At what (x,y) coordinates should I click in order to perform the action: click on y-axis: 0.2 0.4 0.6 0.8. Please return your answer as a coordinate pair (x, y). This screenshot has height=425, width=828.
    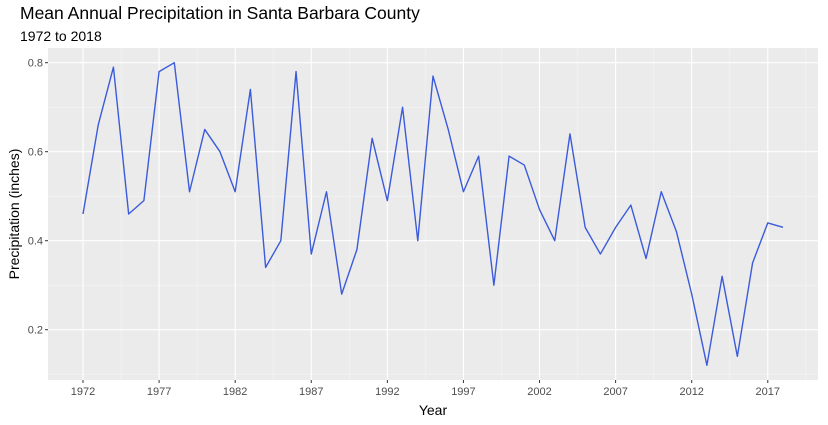
    Looking at the image, I should click on (38, 197).